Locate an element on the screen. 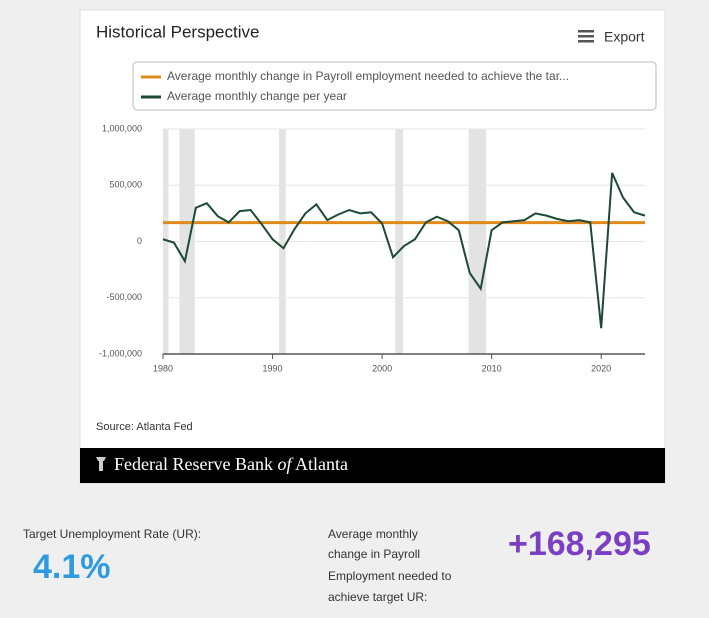  y-tick-label: 1,000,000 is located at coordinates (122, 128).